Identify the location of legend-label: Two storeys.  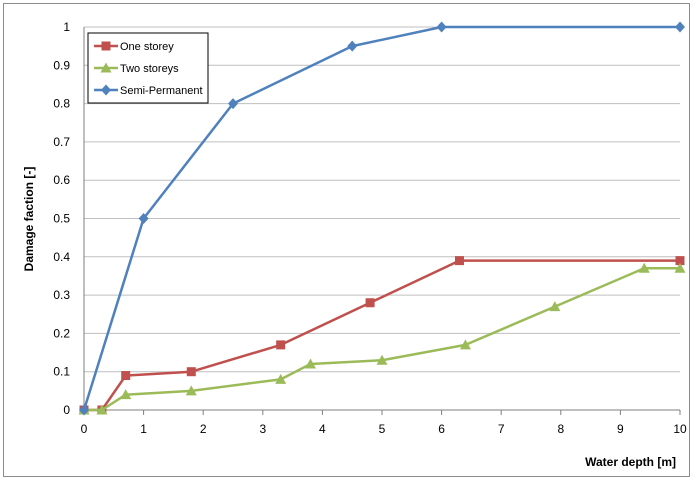
(149, 69).